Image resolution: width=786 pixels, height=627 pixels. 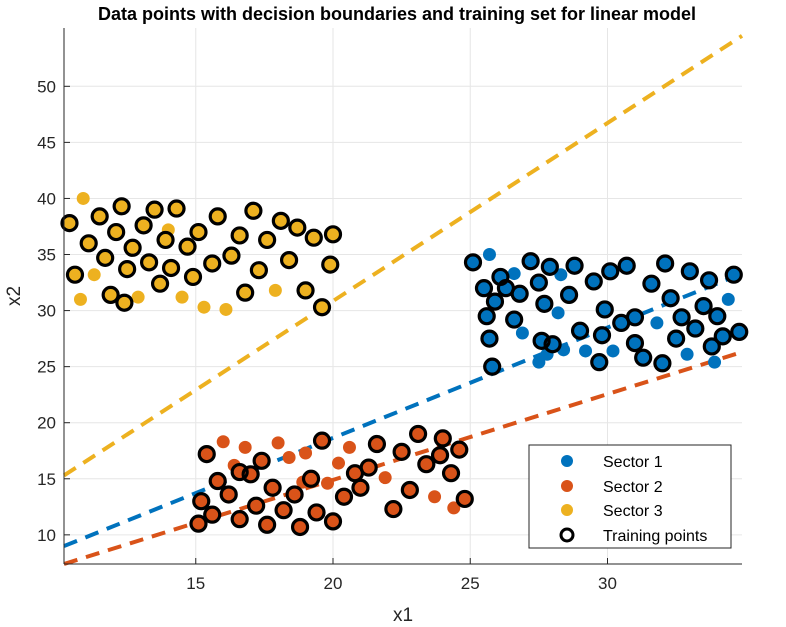 I want to click on y-tick-label: 20, so click(x=46, y=423).